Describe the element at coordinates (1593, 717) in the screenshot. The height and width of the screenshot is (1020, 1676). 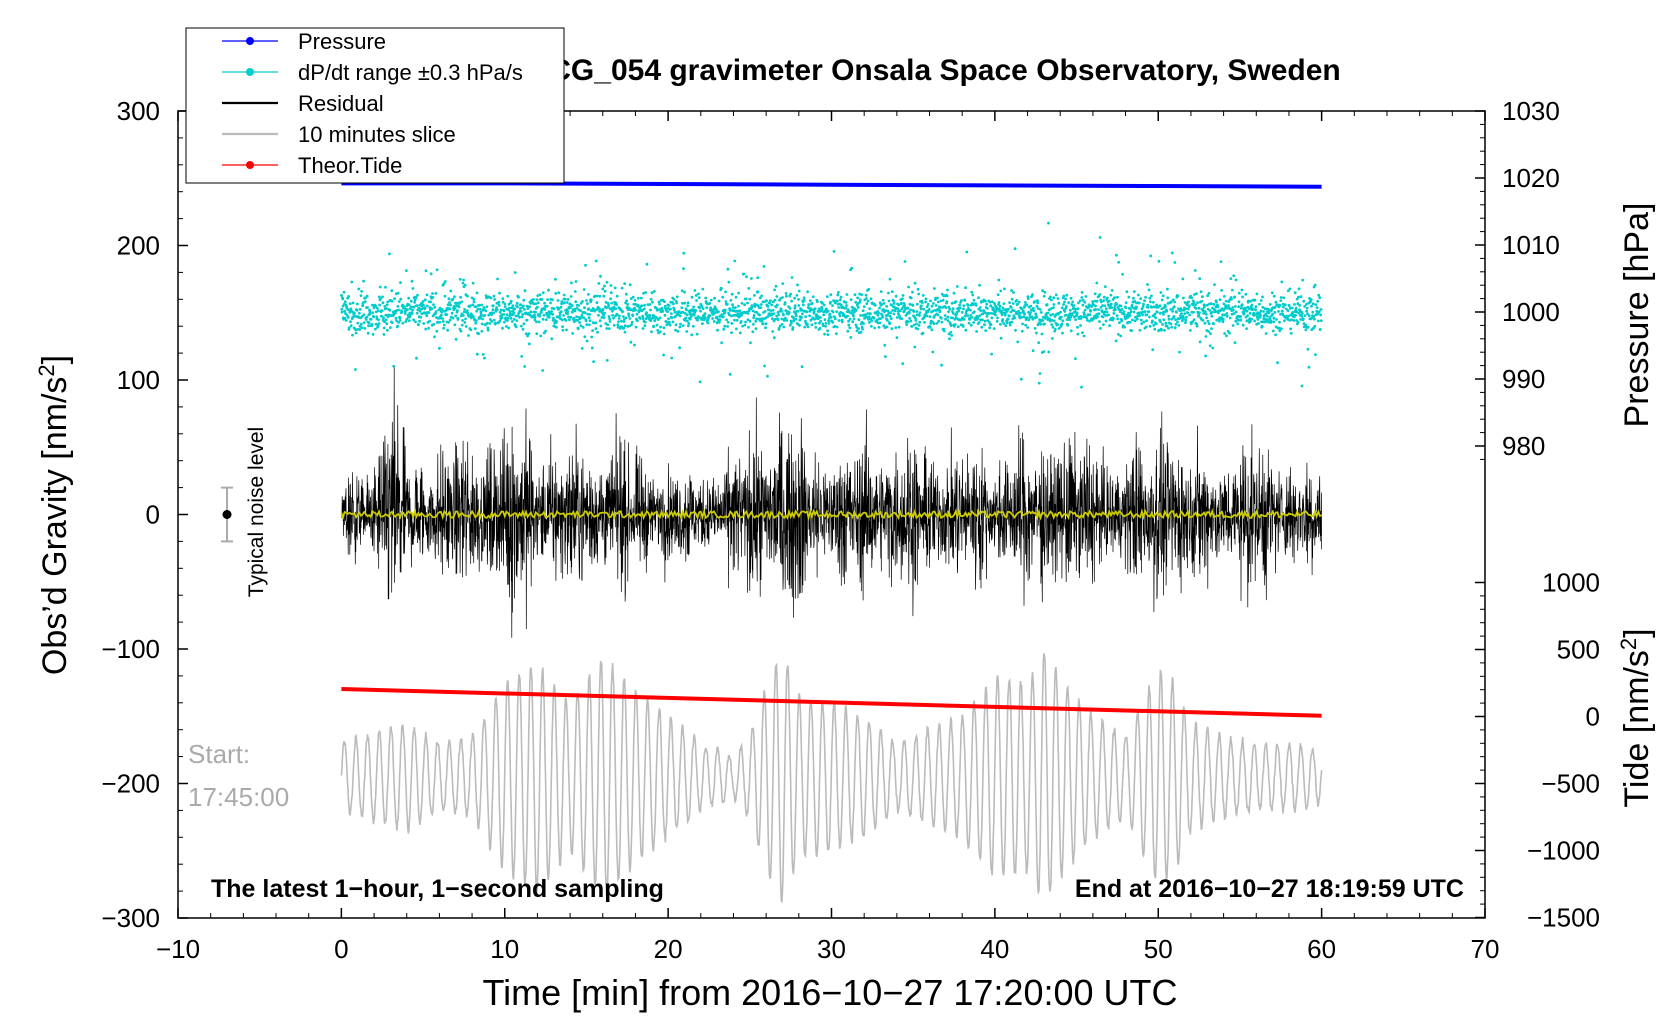
I see `y-tide-tick-label: 0` at that location.